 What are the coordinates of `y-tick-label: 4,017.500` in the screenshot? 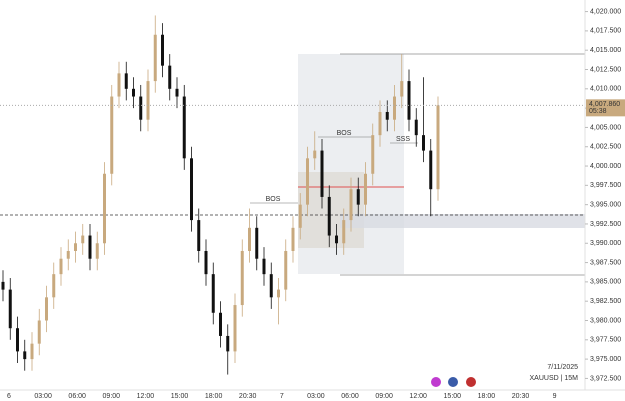 It's located at (605, 31).